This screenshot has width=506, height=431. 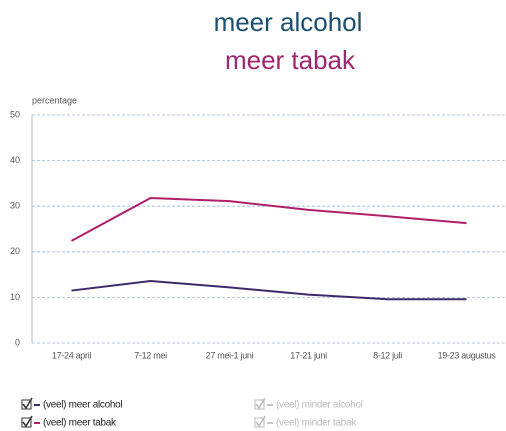 I want to click on y-tick-label: 40, so click(x=15, y=160).